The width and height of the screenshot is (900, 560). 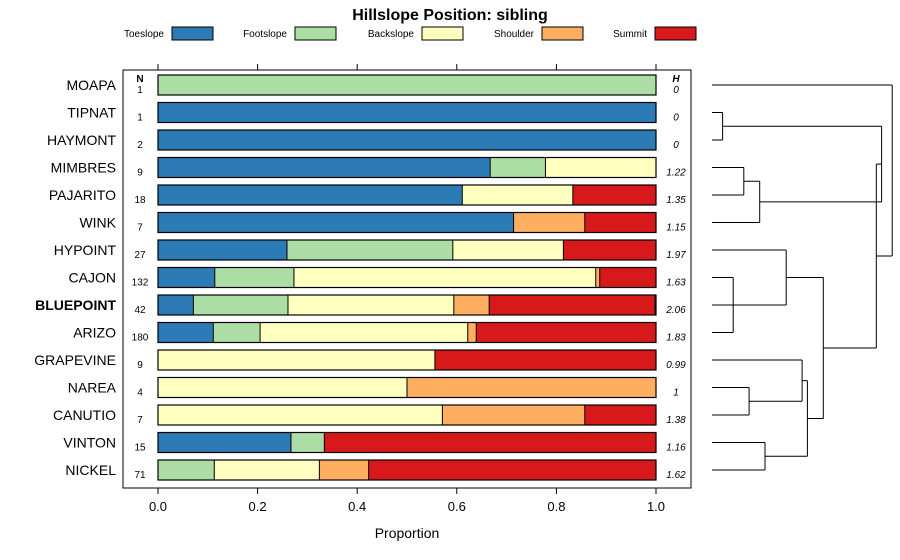 I want to click on n-value-vinton: 15, so click(x=140, y=448).